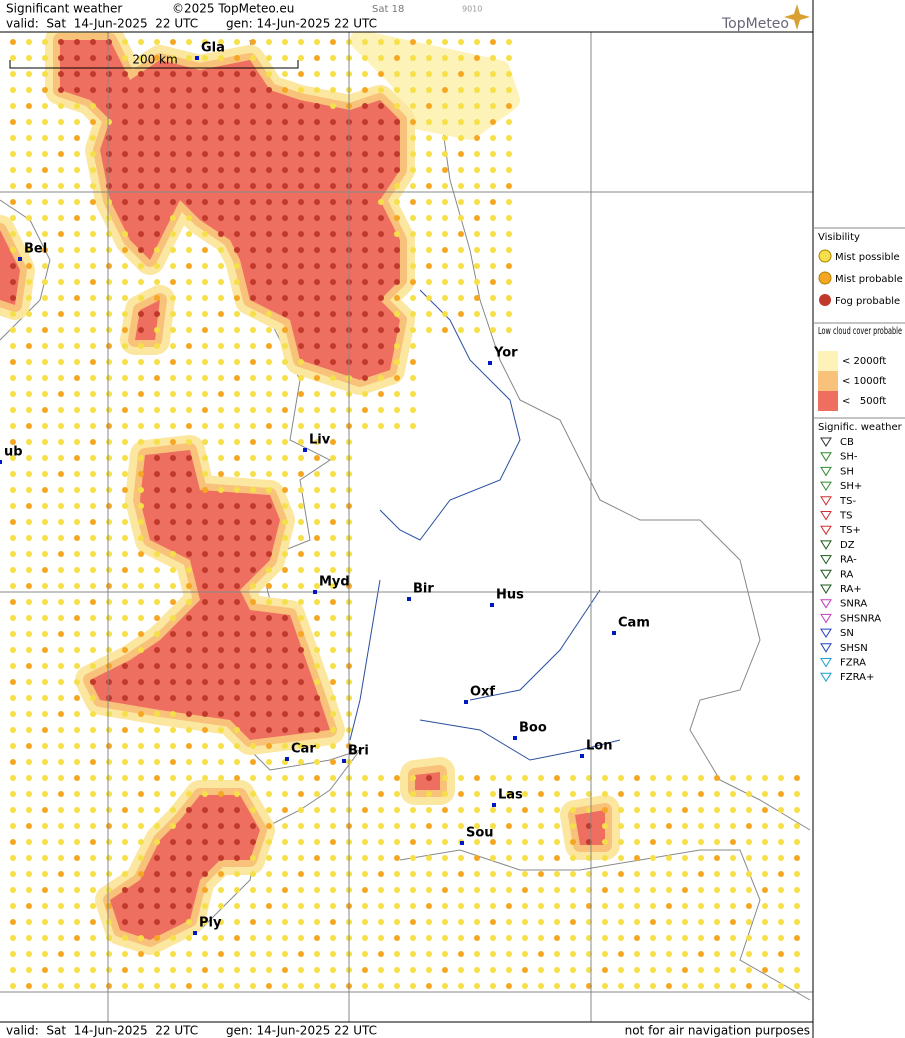  I want to click on legend-icon, so click(826, 545).